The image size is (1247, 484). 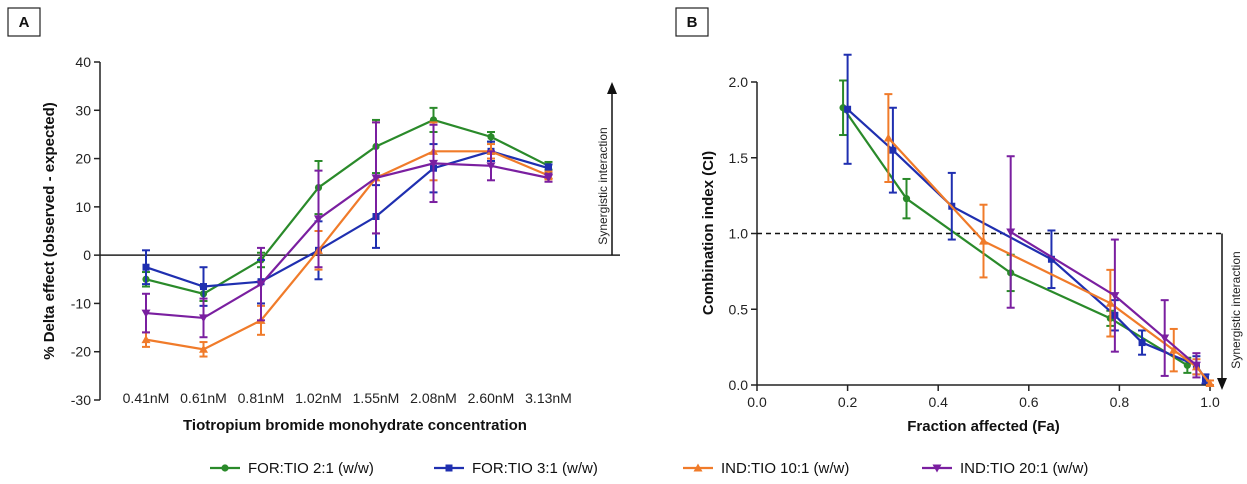 I want to click on panel-b-series-ind-tio-20-1-w-w, so click(x=1103, y=267).